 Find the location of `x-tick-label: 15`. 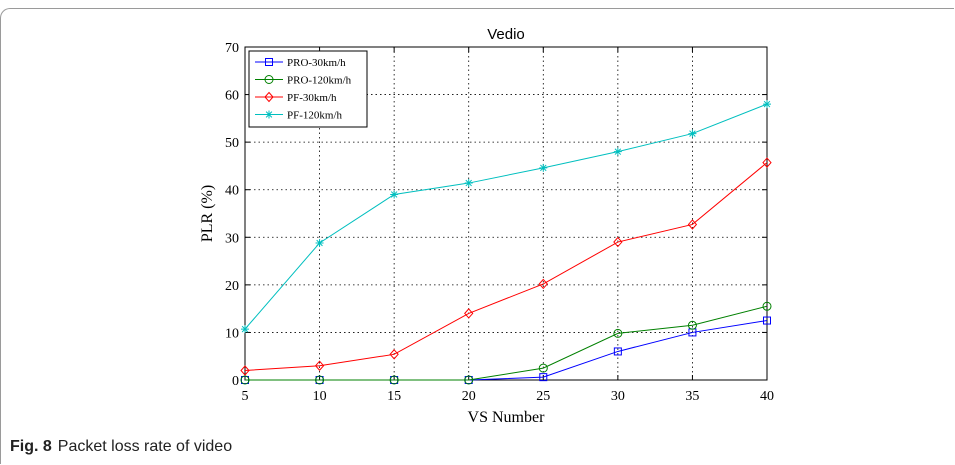

x-tick-label: 15 is located at coordinates (394, 396).